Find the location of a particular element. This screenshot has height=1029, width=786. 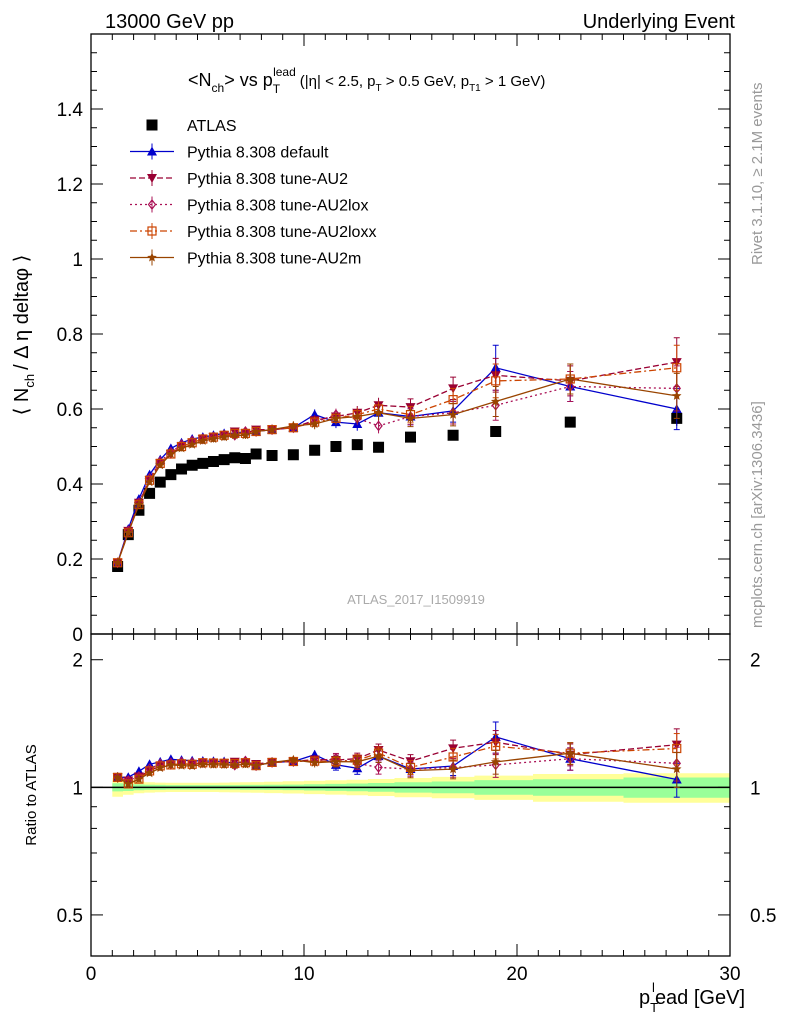

legend-label: Pythia 8.308 tune-AU2loxx is located at coordinates (281, 232).